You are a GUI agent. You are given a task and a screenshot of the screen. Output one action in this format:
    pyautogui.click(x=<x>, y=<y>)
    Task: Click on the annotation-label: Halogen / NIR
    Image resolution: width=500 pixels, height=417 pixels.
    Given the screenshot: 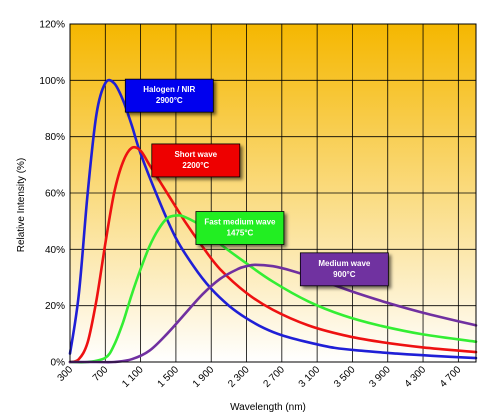 What is the action you would take?
    pyautogui.click(x=169, y=89)
    